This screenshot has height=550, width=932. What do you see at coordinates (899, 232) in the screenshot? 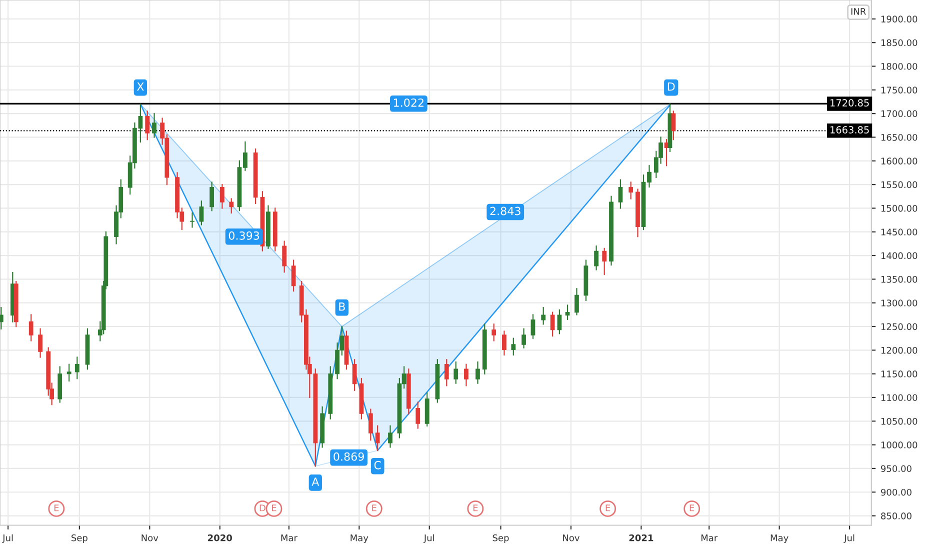
I see `y-tick-label: 1450.00` at bounding box center [899, 232].